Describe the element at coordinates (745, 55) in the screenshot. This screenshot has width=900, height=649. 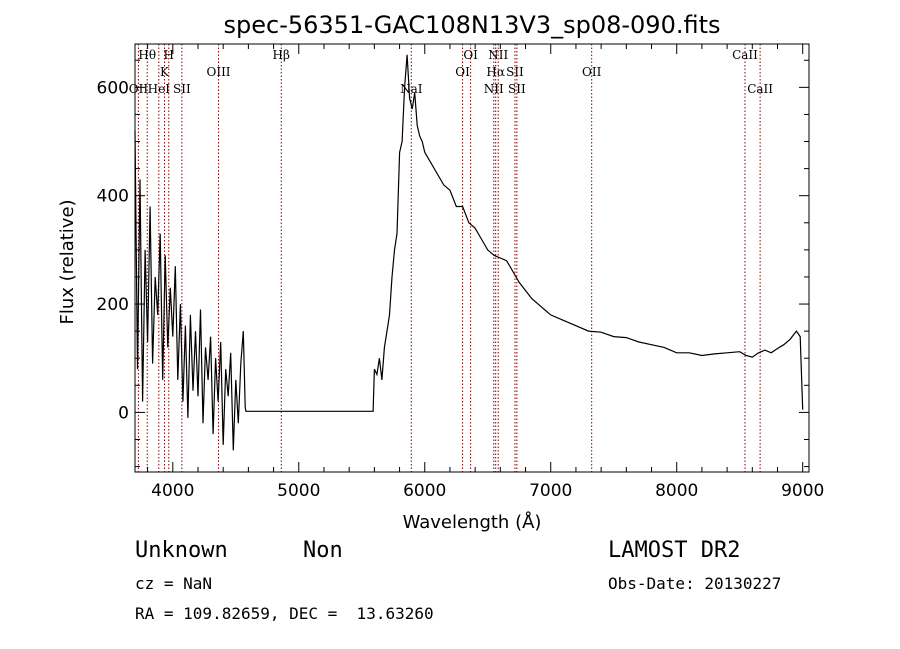
I see `line-label-17: CaII` at that location.